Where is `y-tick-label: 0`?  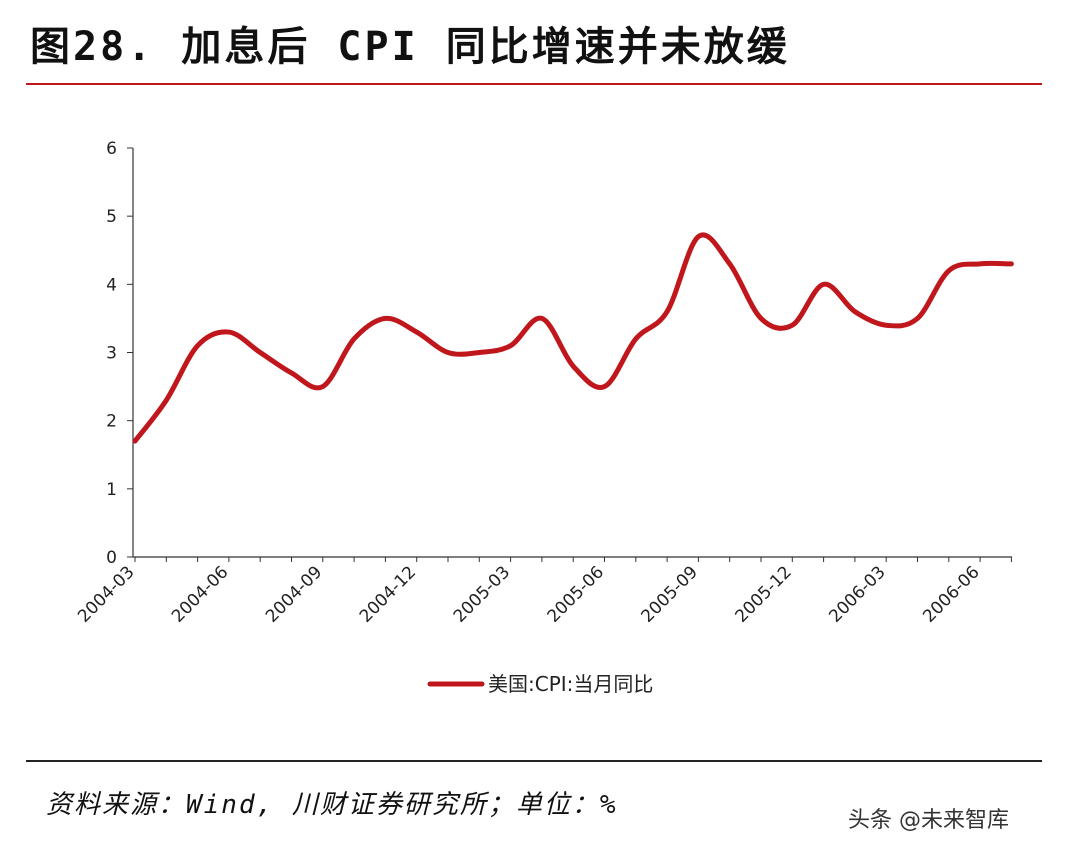 y-tick-label: 0 is located at coordinates (111, 558).